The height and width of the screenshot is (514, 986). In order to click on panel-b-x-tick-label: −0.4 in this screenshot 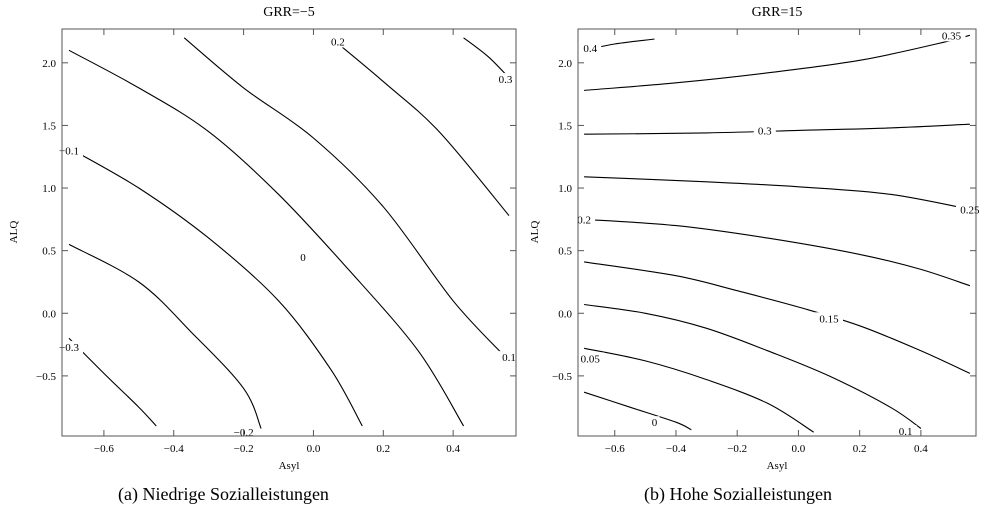, I will do `click(676, 449)`.